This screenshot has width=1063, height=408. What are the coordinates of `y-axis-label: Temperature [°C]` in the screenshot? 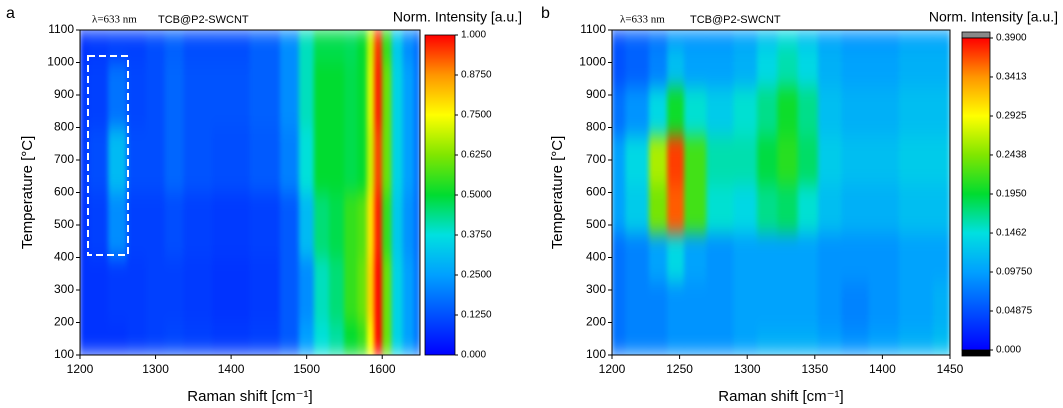 It's located at (557, 193).